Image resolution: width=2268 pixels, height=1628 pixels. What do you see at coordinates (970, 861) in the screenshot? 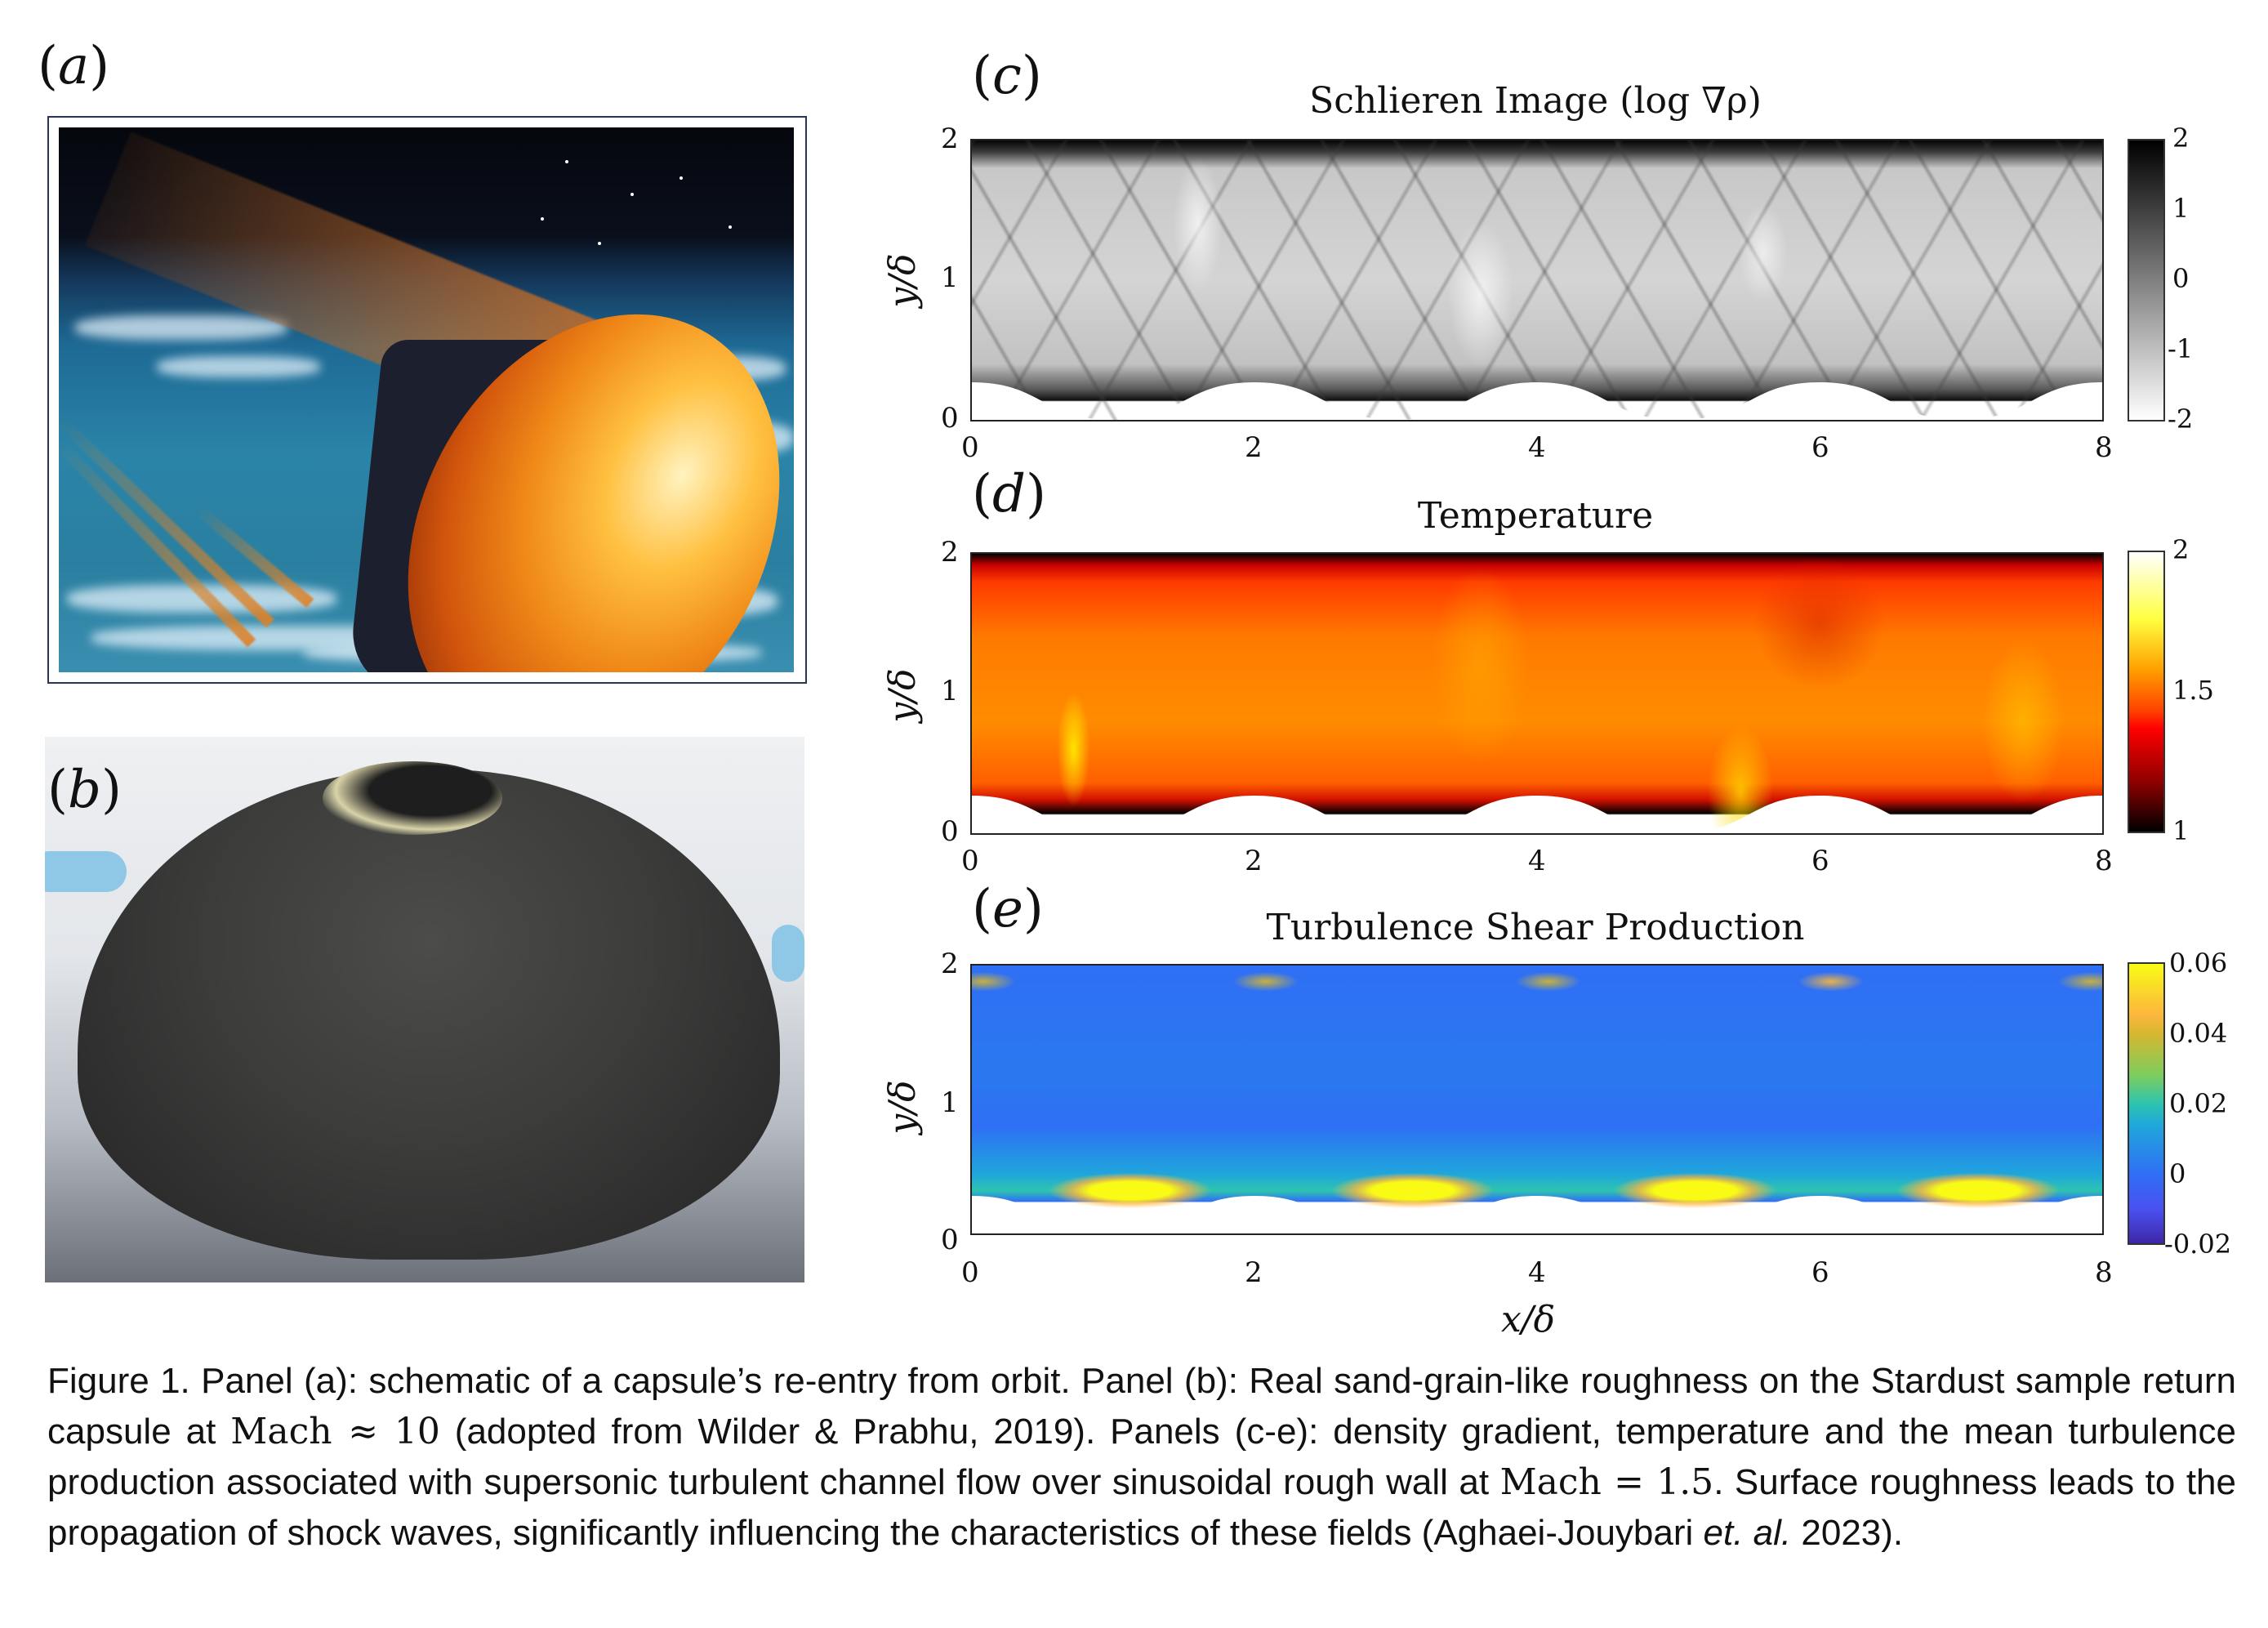
I see `xtick-d: 0` at bounding box center [970, 861].